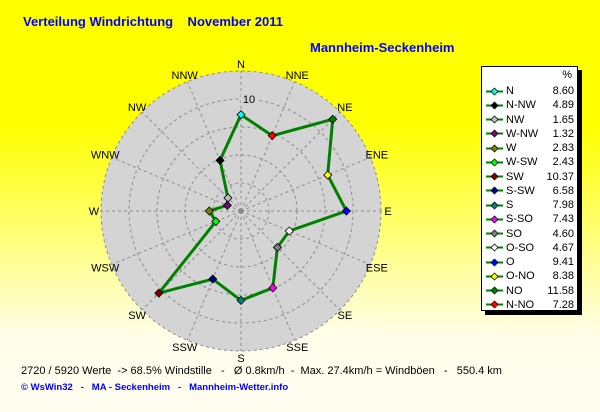  What do you see at coordinates (345, 316) in the screenshot?
I see `compass-label-se: SE` at bounding box center [345, 316].